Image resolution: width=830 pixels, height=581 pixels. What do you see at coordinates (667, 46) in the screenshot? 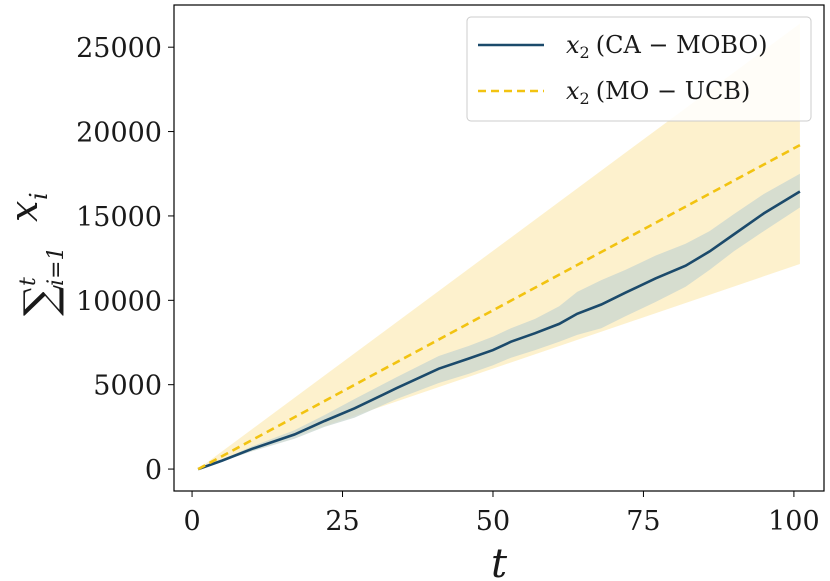
I see `legend-label-ca-mobo: x2 (CA − MOBO)` at bounding box center [667, 46].